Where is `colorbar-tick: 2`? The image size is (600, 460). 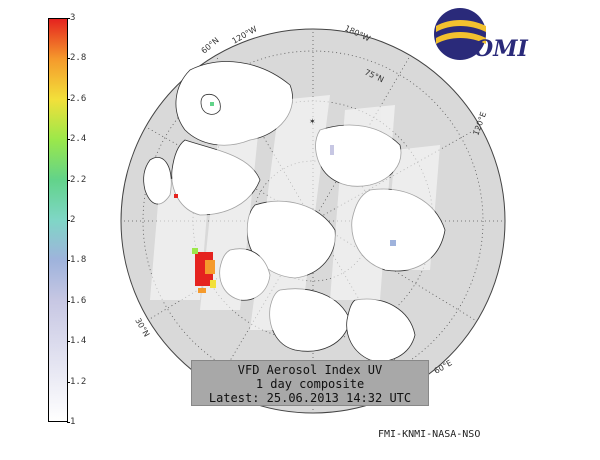 colorbar-tick: 2 is located at coordinates (71, 220).